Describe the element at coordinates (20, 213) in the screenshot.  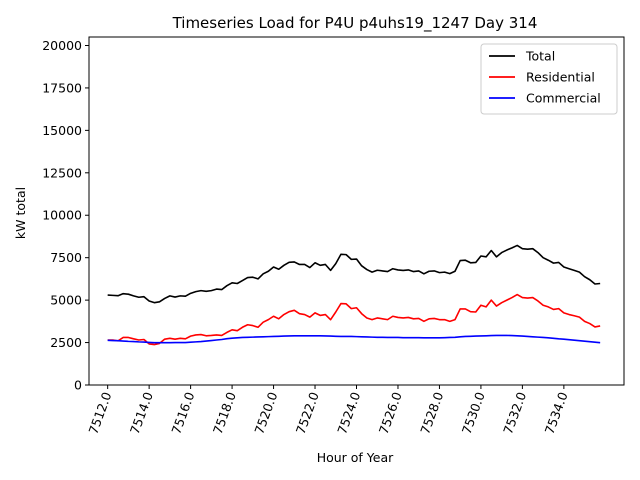
I see `y-axis-label: kW total` at that location.